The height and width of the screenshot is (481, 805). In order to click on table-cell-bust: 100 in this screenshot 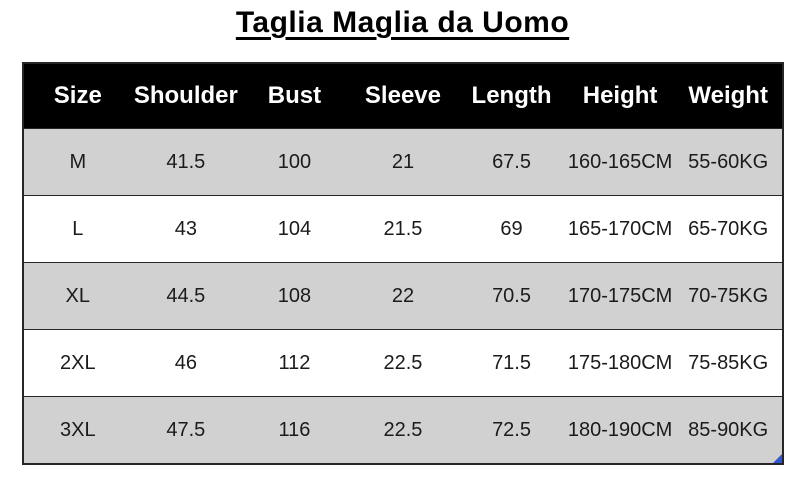, I will do `click(294, 162)`.